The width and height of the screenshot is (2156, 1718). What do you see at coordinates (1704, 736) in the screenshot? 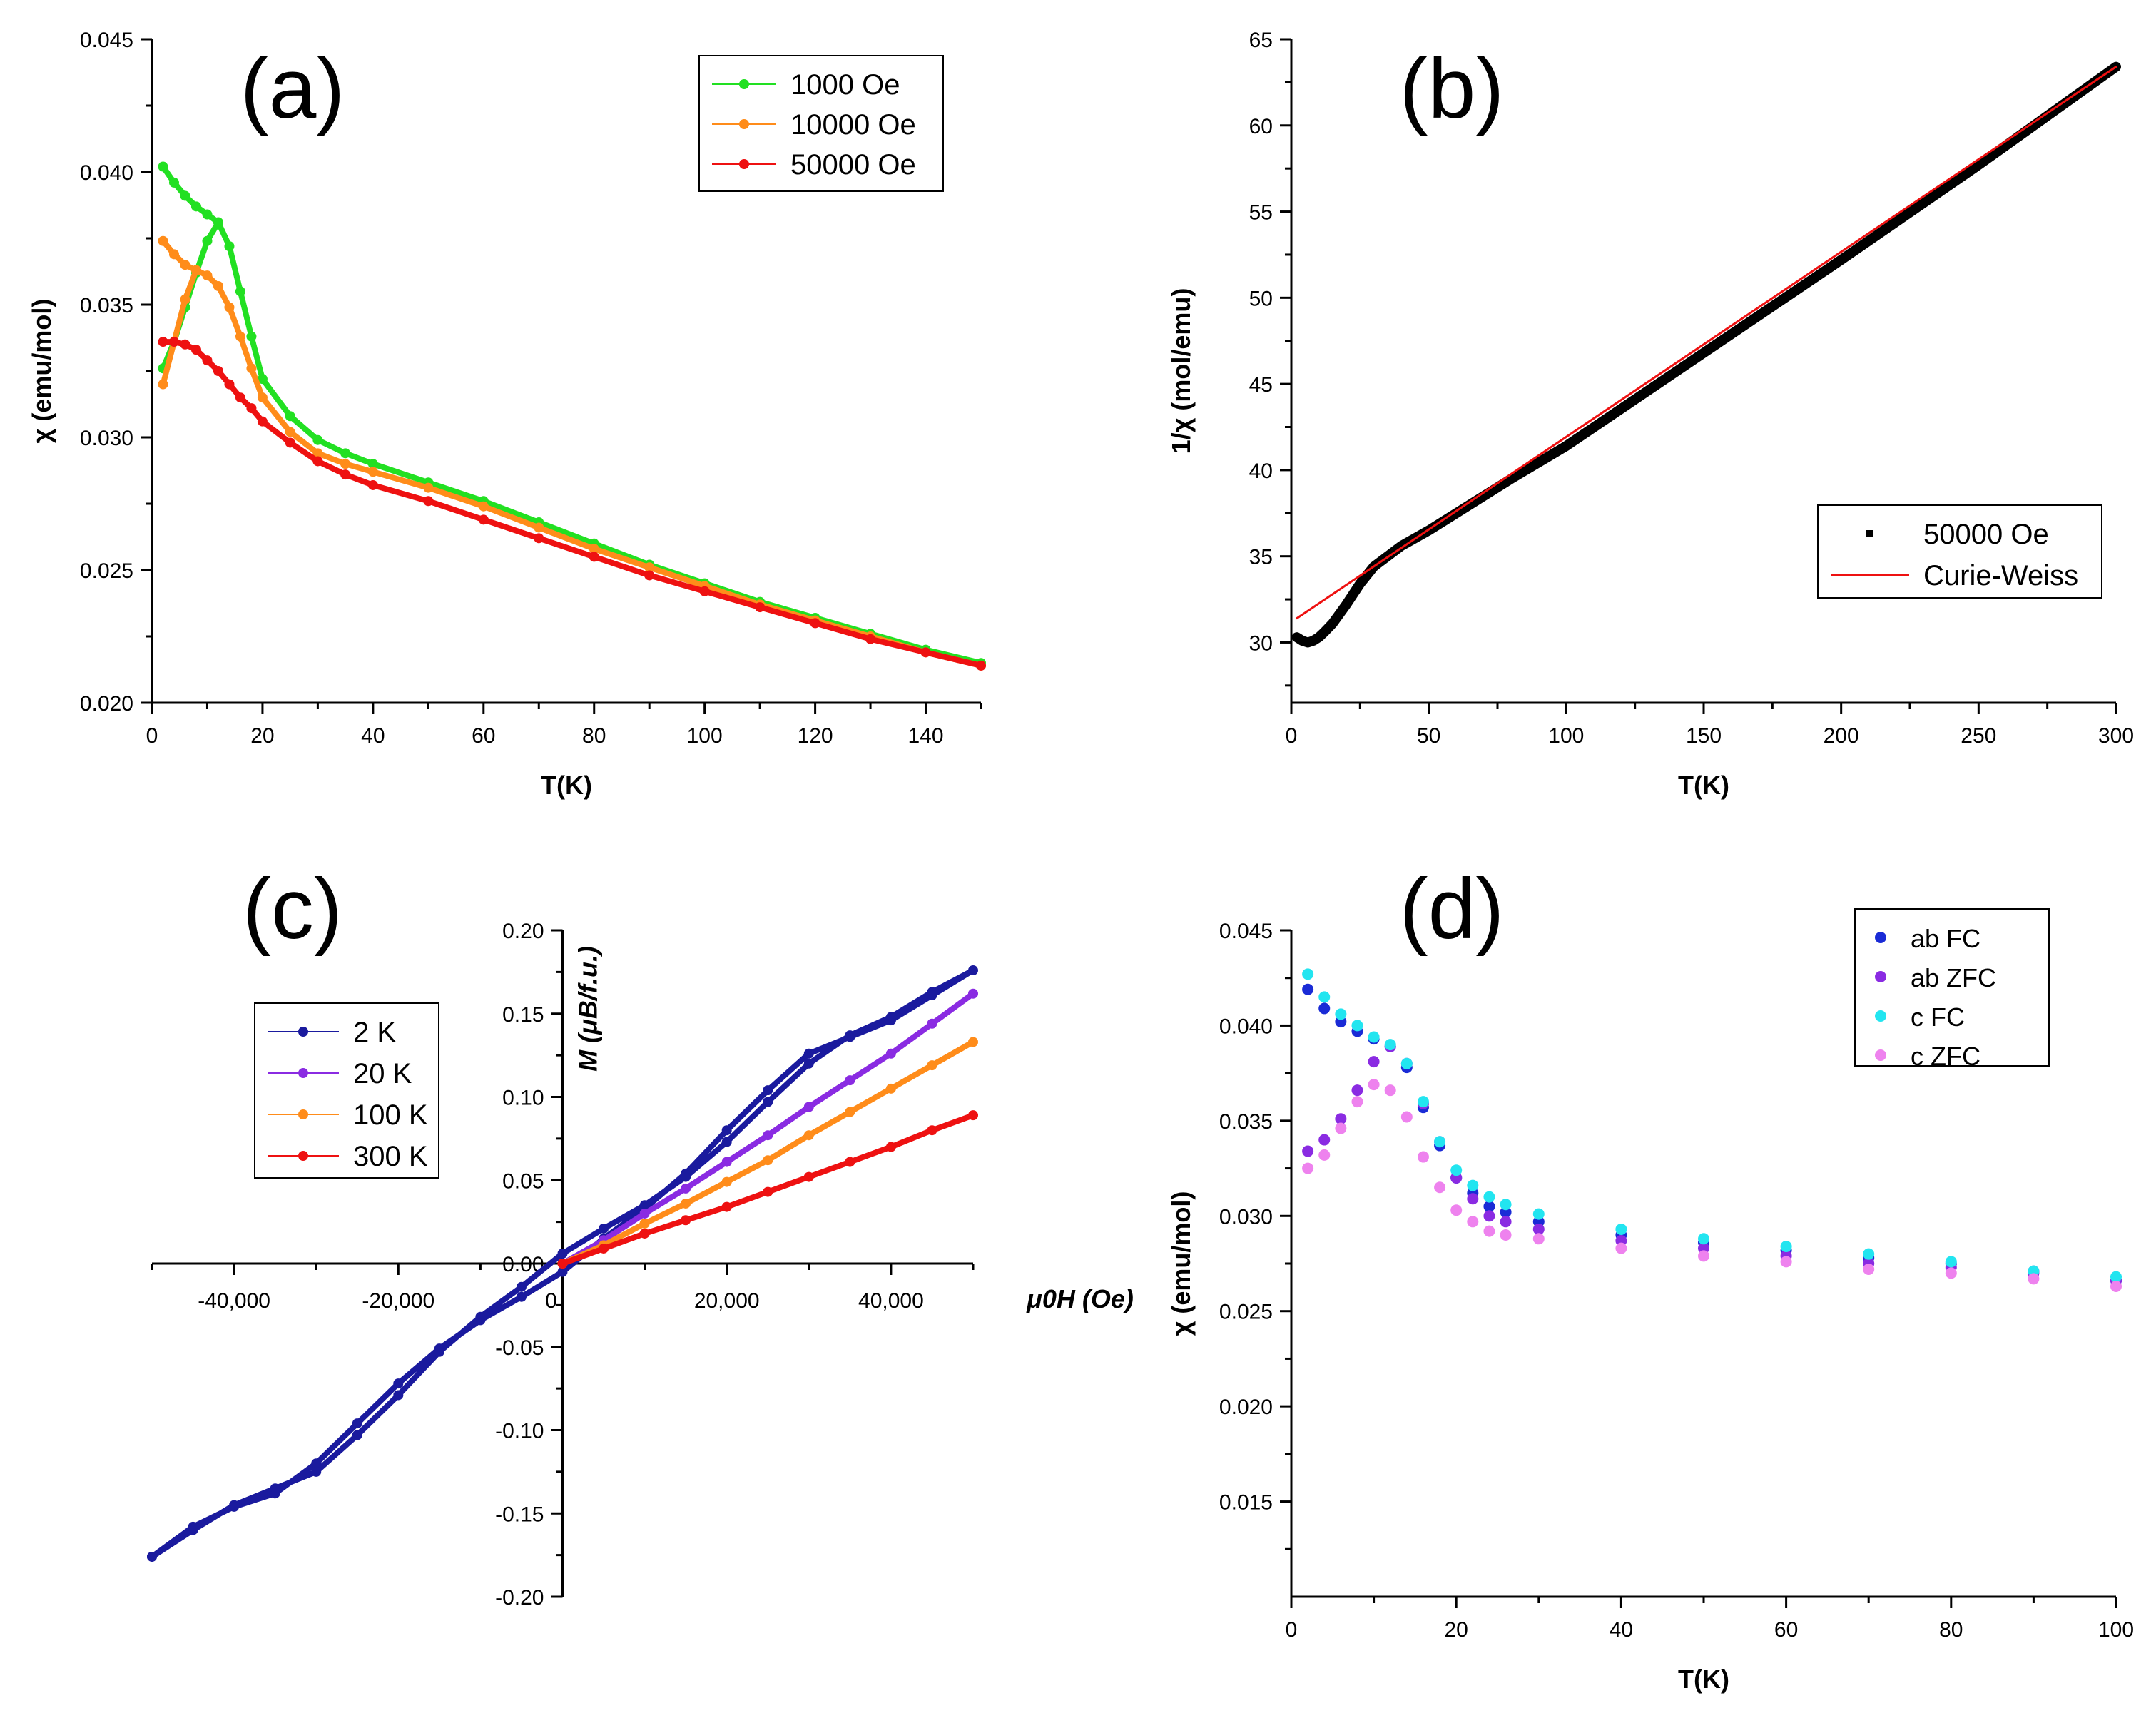
I see `x-tick-label: 150` at bounding box center [1704, 736].